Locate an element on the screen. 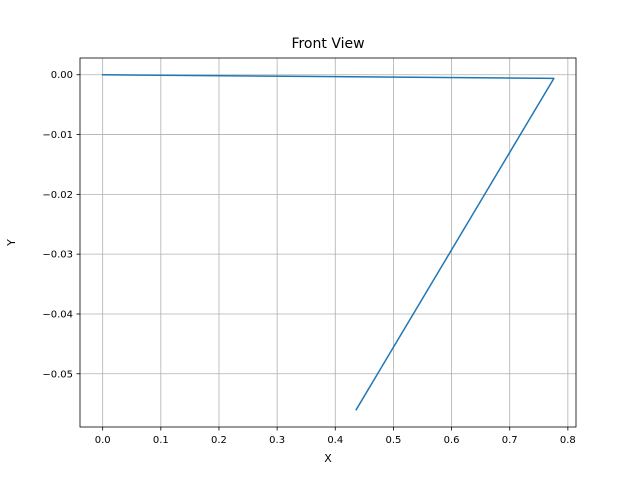  y-tick-label: −0.05 is located at coordinates (57, 374).